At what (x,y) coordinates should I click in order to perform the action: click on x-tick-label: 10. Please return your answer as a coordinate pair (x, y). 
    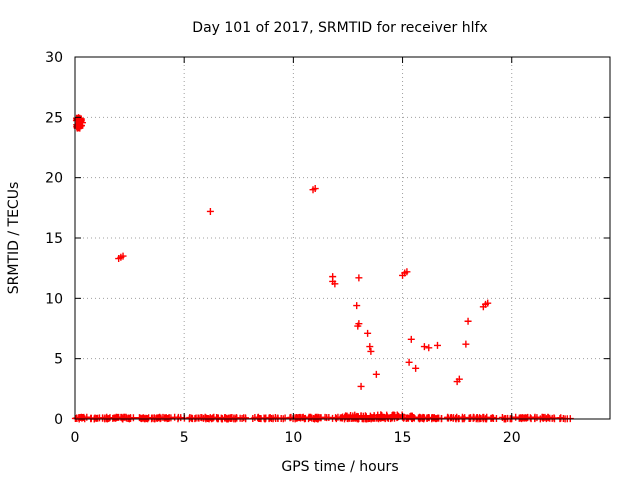
    Looking at the image, I should click on (293, 438).